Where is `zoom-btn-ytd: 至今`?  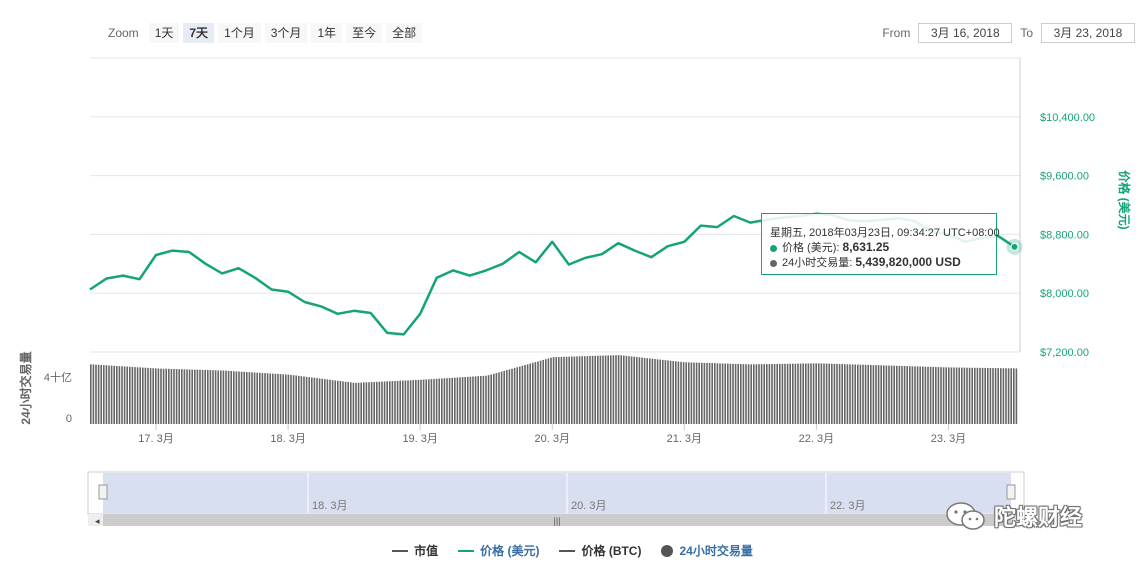
zoom-btn-ytd: 至今 is located at coordinates (364, 33).